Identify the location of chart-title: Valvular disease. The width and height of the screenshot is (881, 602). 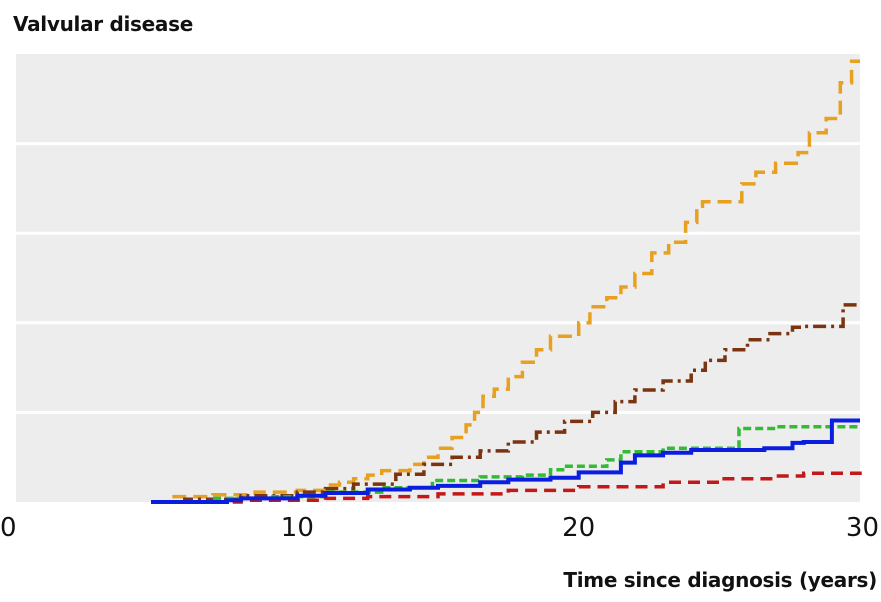
(103, 24).